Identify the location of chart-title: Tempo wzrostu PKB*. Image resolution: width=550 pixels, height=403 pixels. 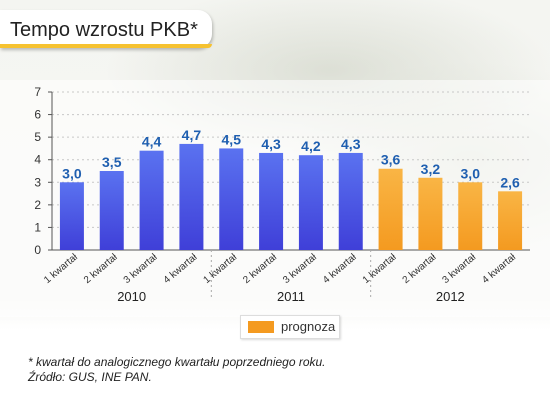
(104, 30).